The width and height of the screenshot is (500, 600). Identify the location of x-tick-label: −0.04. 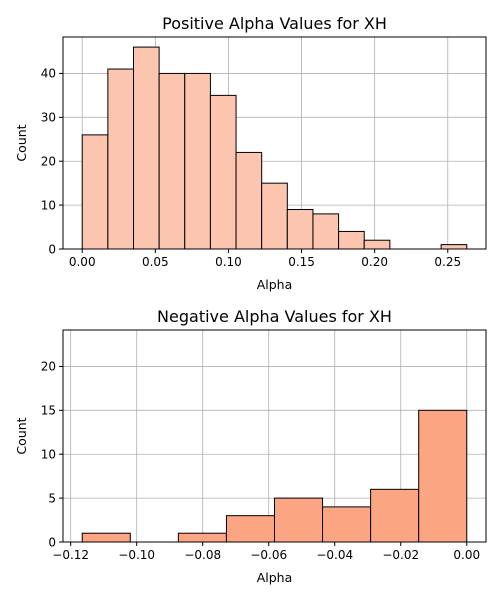
(334, 555).